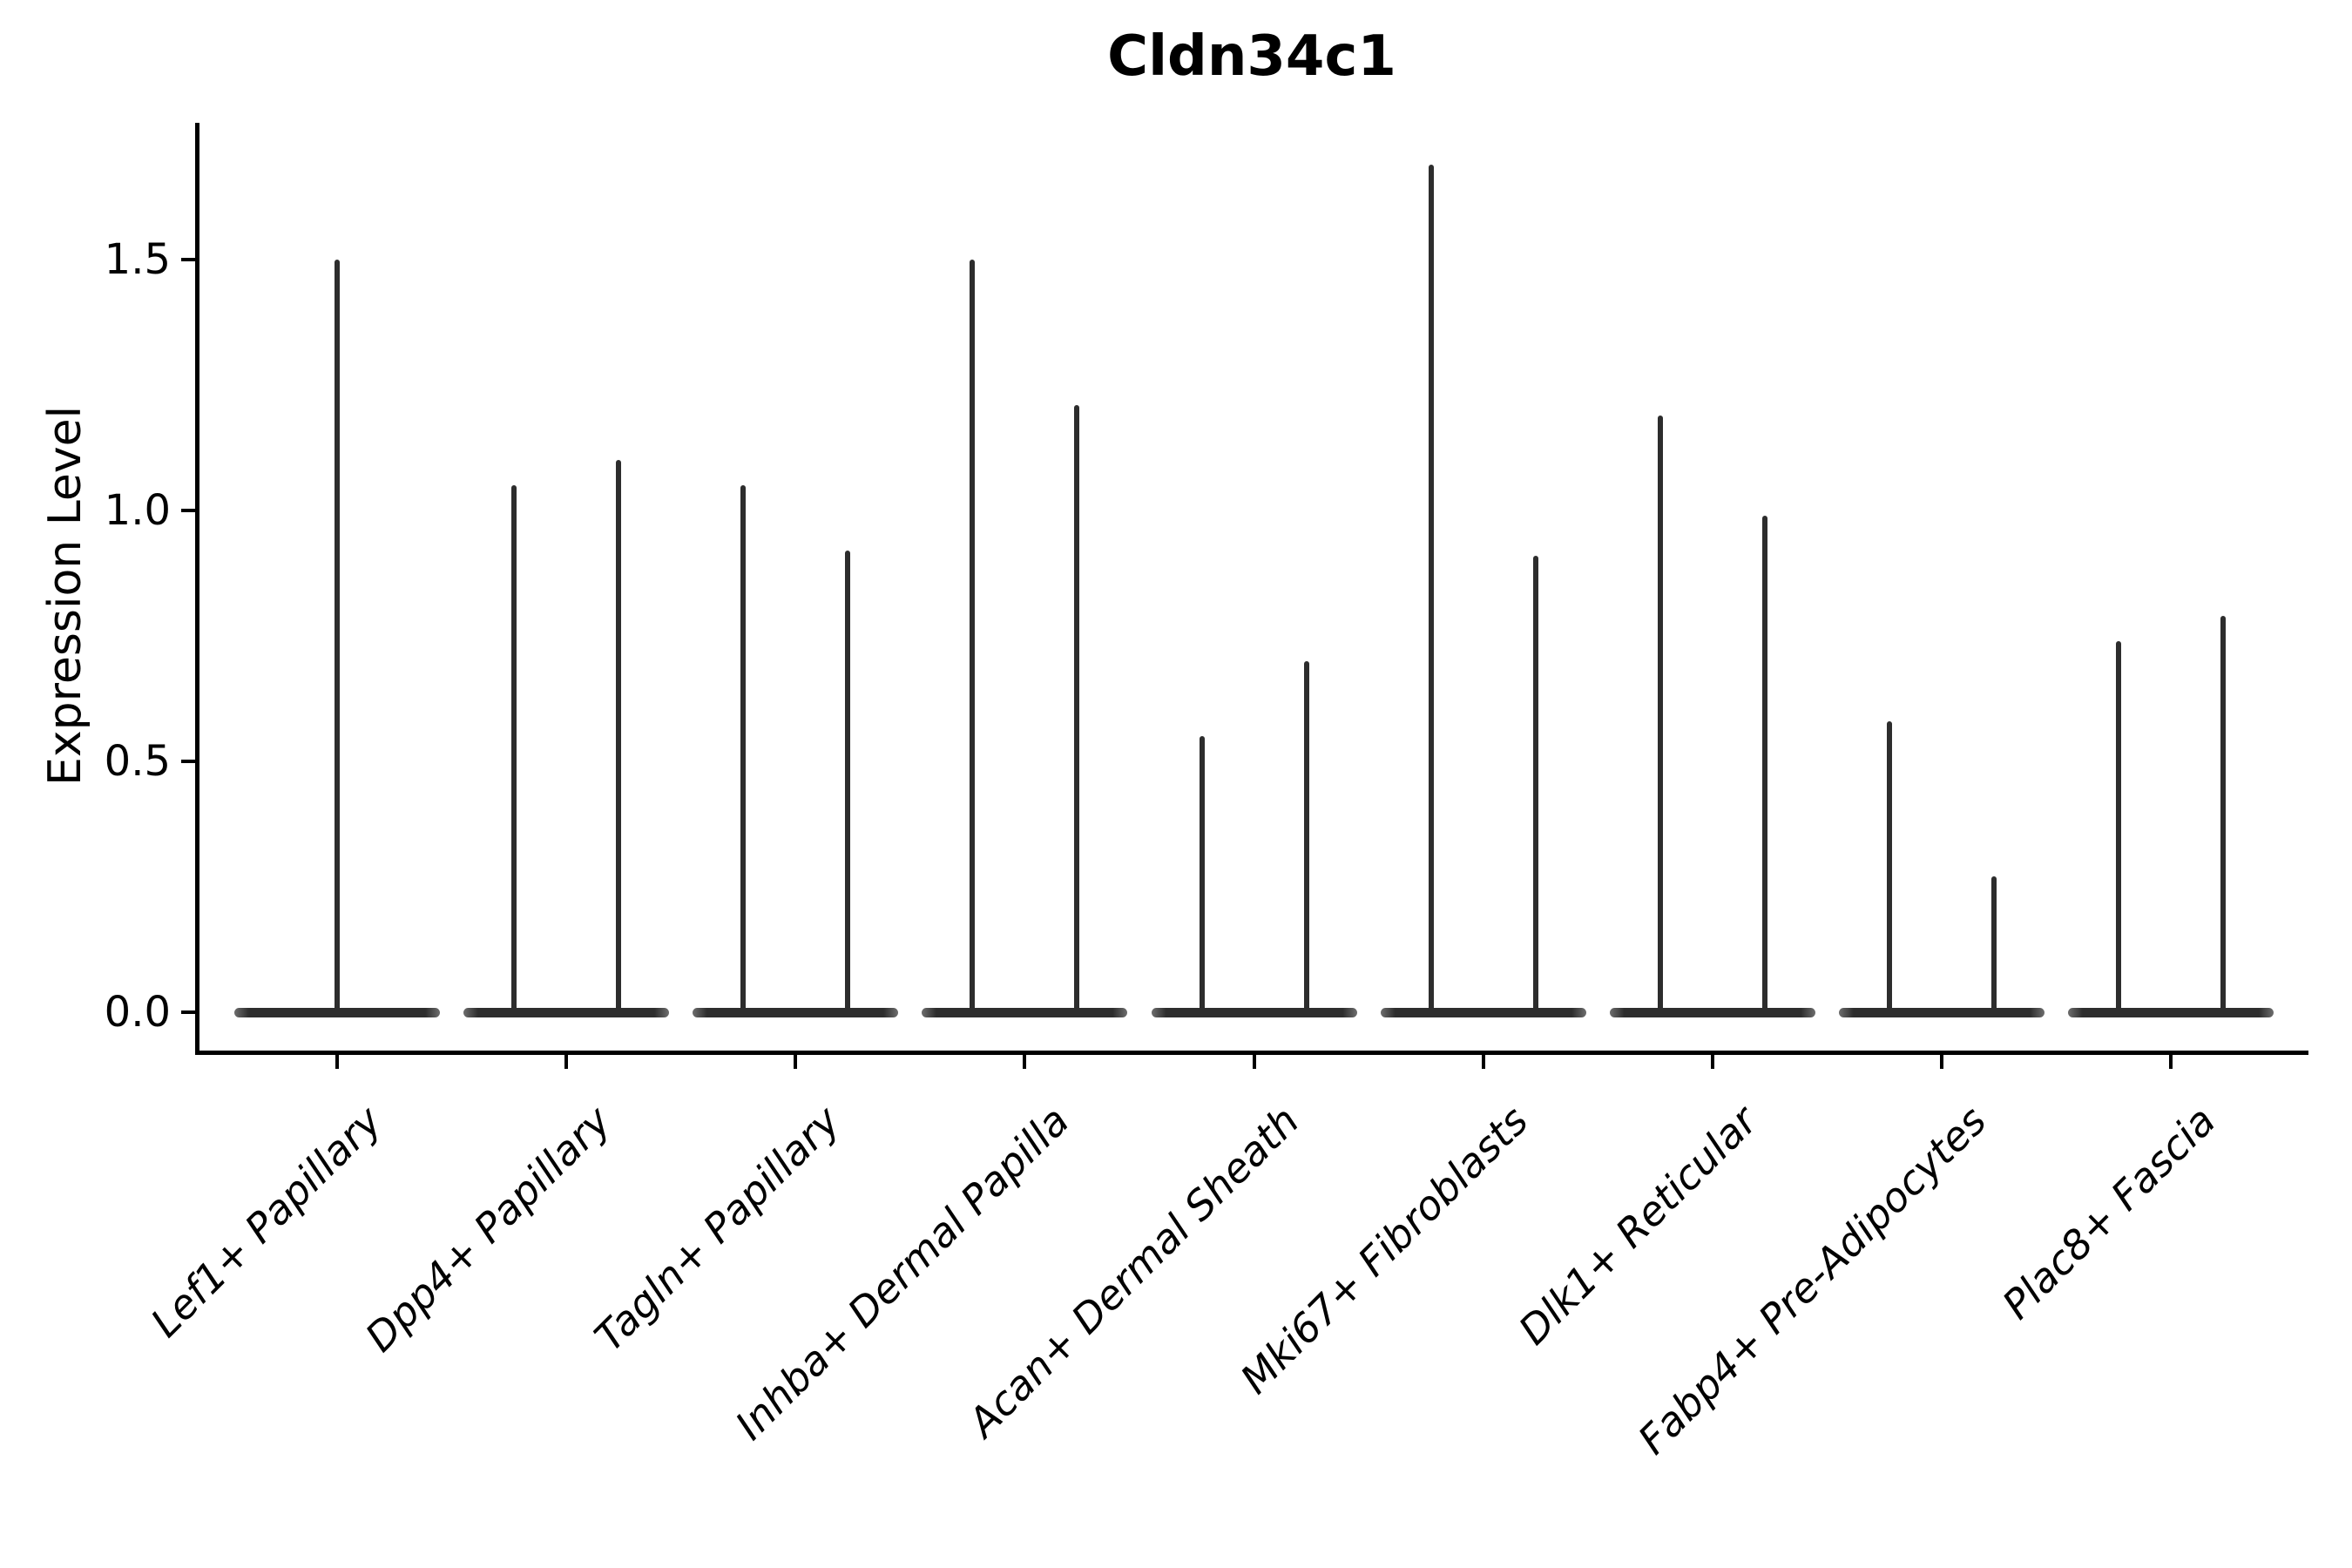  I want to click on x-tick-label: Plac8+ Fascia, so click(2109, 1212).